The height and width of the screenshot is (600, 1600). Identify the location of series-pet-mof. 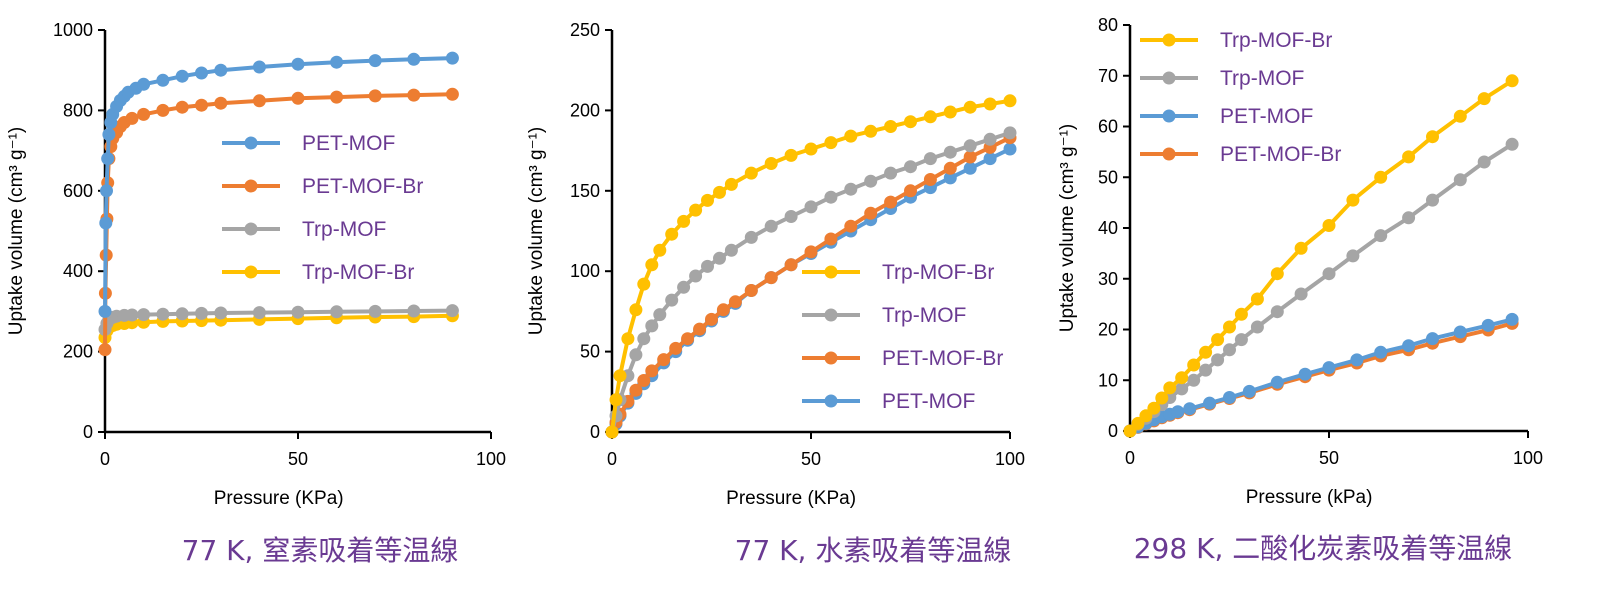
(278, 184).